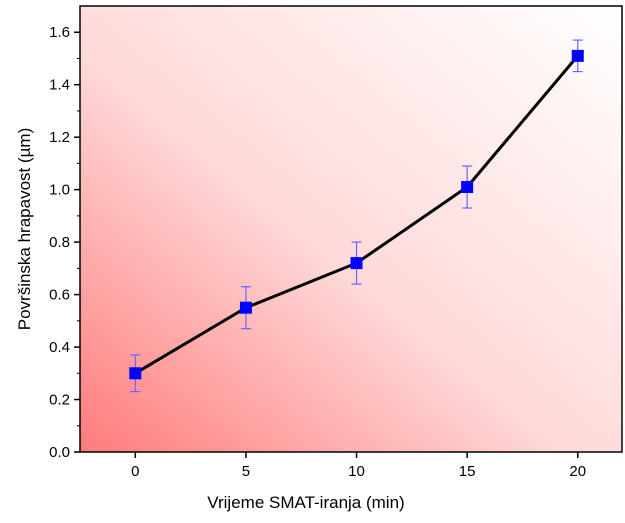  Describe the element at coordinates (24, 229) in the screenshot. I see `y-axis-title: Površinska hrapavost (µm)` at that location.